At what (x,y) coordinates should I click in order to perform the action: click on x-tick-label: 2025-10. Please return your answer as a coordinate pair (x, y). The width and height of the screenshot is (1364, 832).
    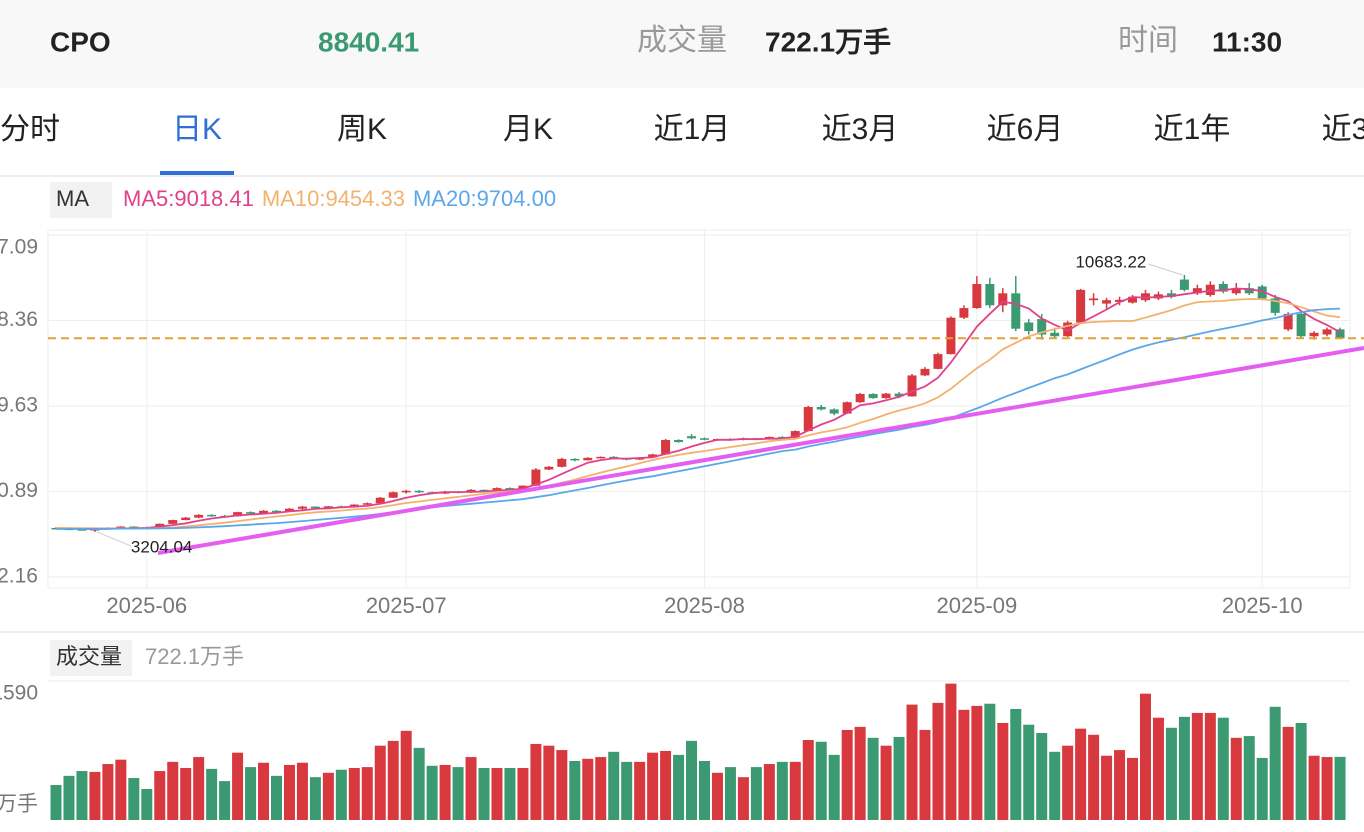
    Looking at the image, I should click on (1262, 605).